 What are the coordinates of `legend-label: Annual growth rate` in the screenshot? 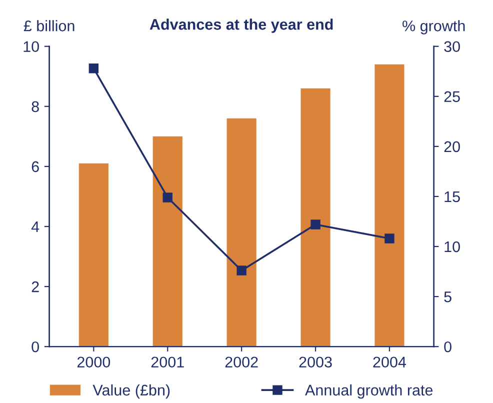 It's located at (369, 391).